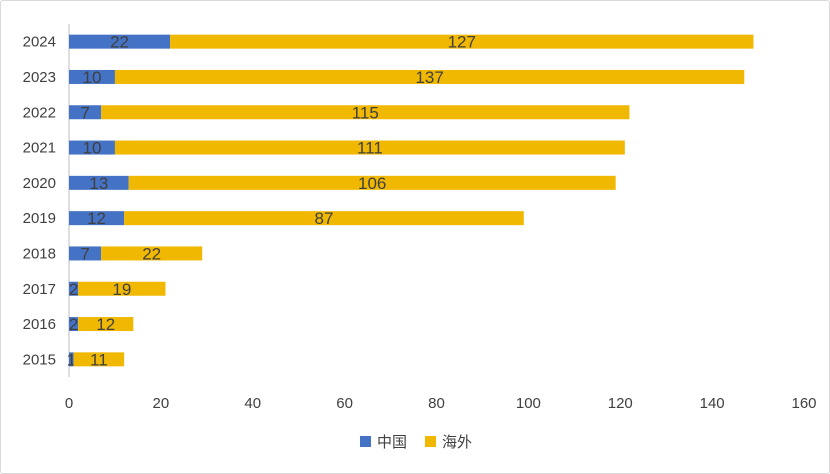 Image resolution: width=830 pixels, height=474 pixels. I want to click on legend-item-overseas: 海外, so click(448, 441).